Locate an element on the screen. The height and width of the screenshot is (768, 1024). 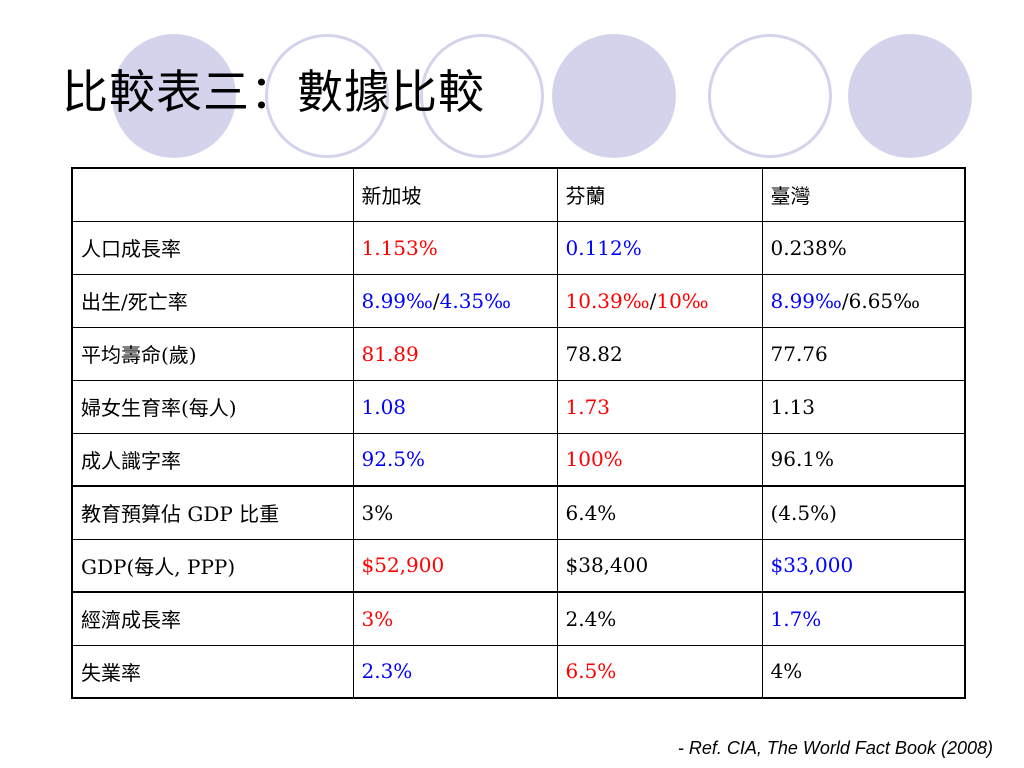
value-text: 10.39‰ is located at coordinates (607, 300).